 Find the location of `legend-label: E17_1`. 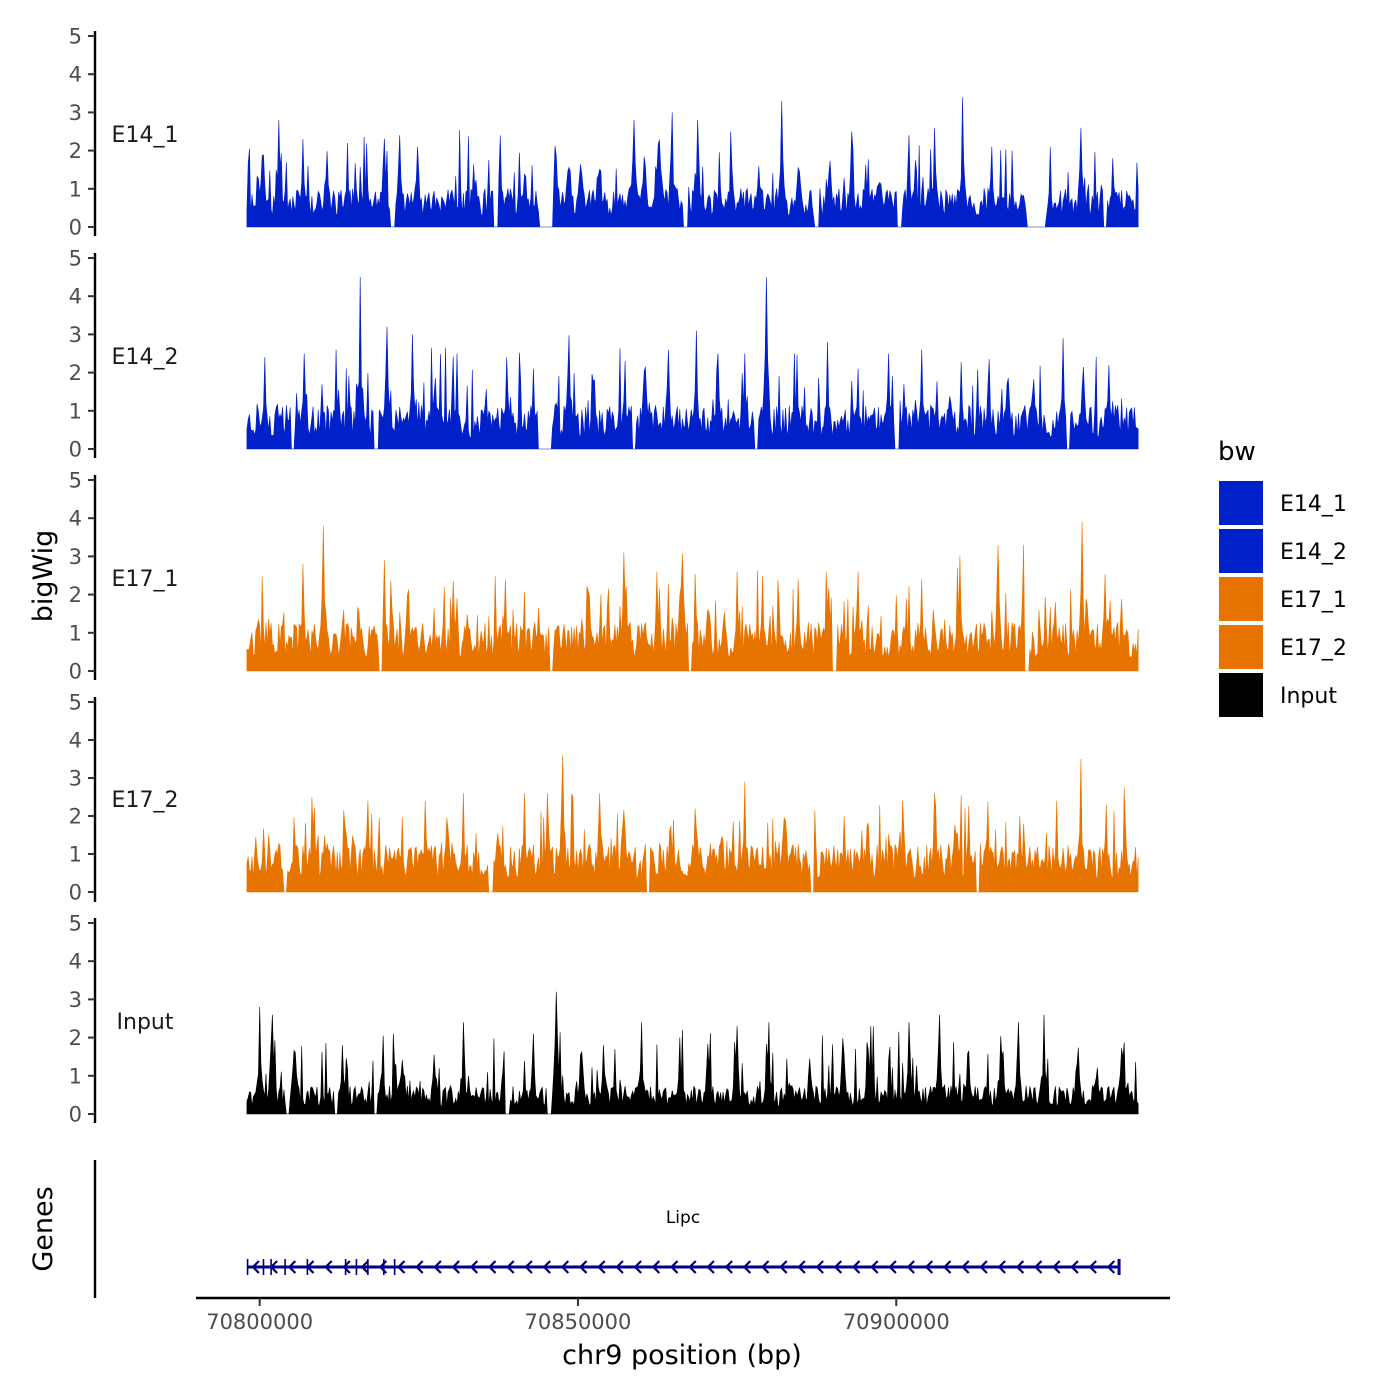

legend-label: E17_1 is located at coordinates (1313, 600).